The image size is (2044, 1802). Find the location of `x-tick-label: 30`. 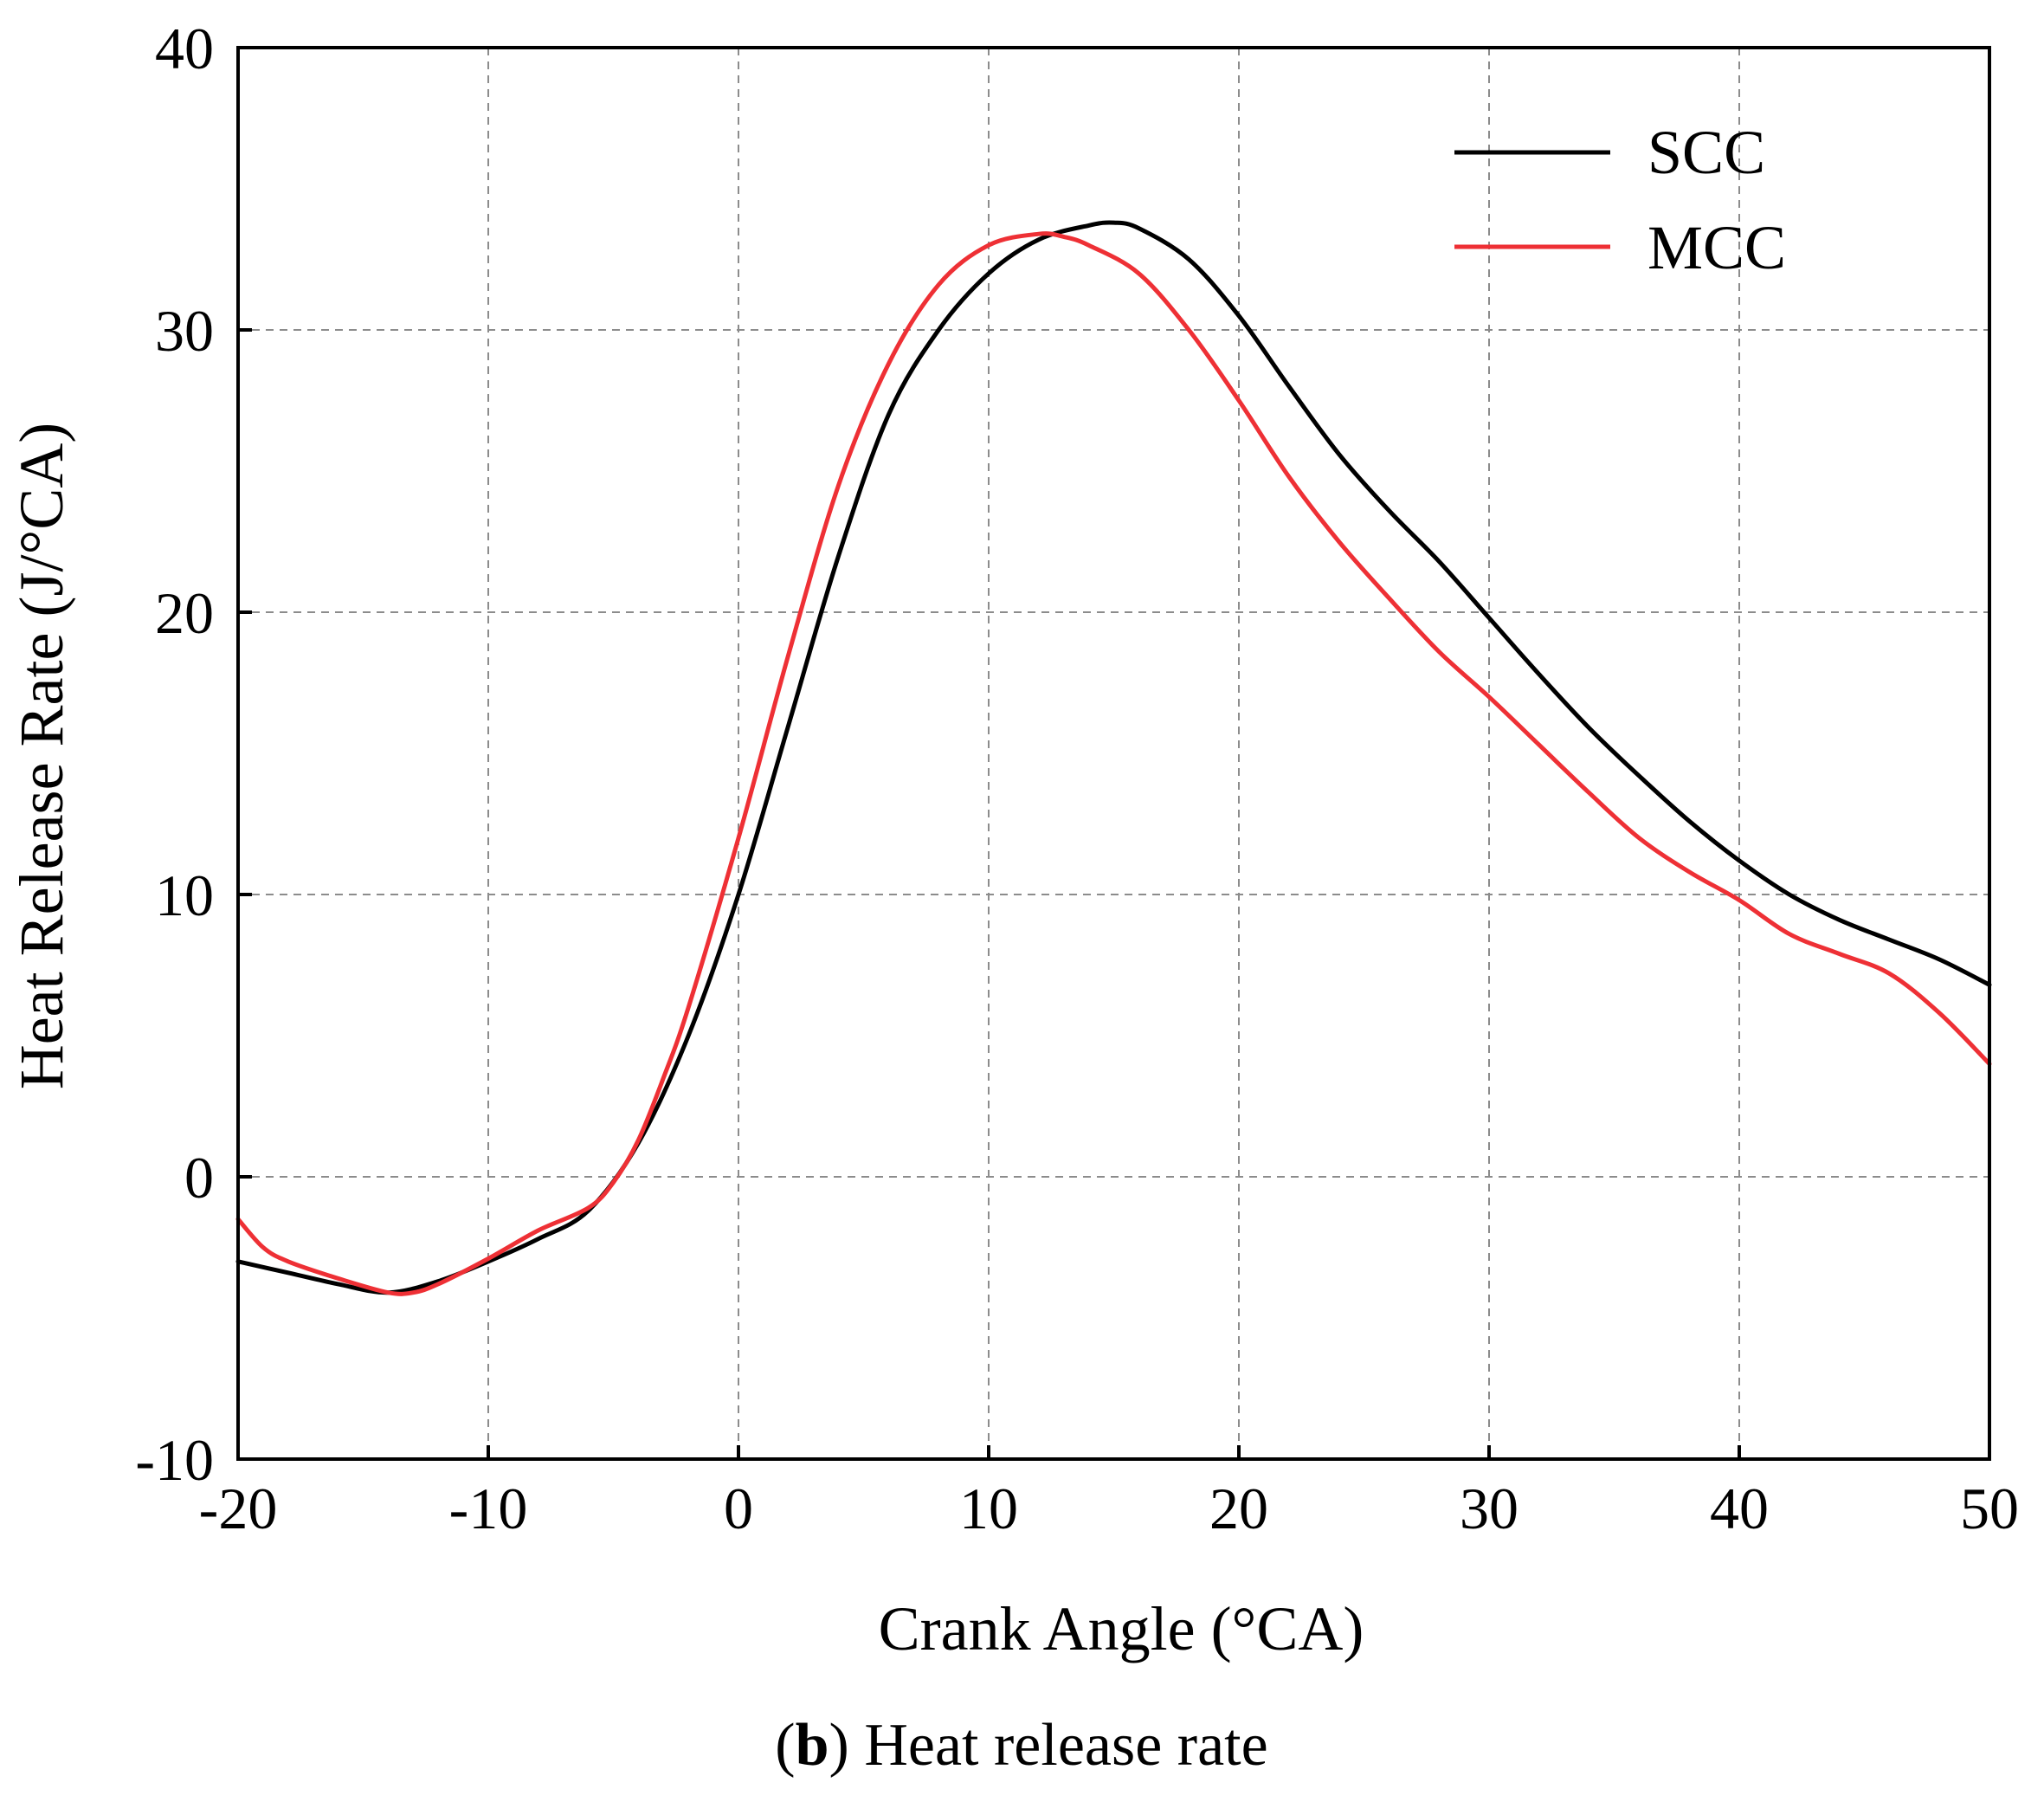

x-tick-label: 30 is located at coordinates (1489, 1508).